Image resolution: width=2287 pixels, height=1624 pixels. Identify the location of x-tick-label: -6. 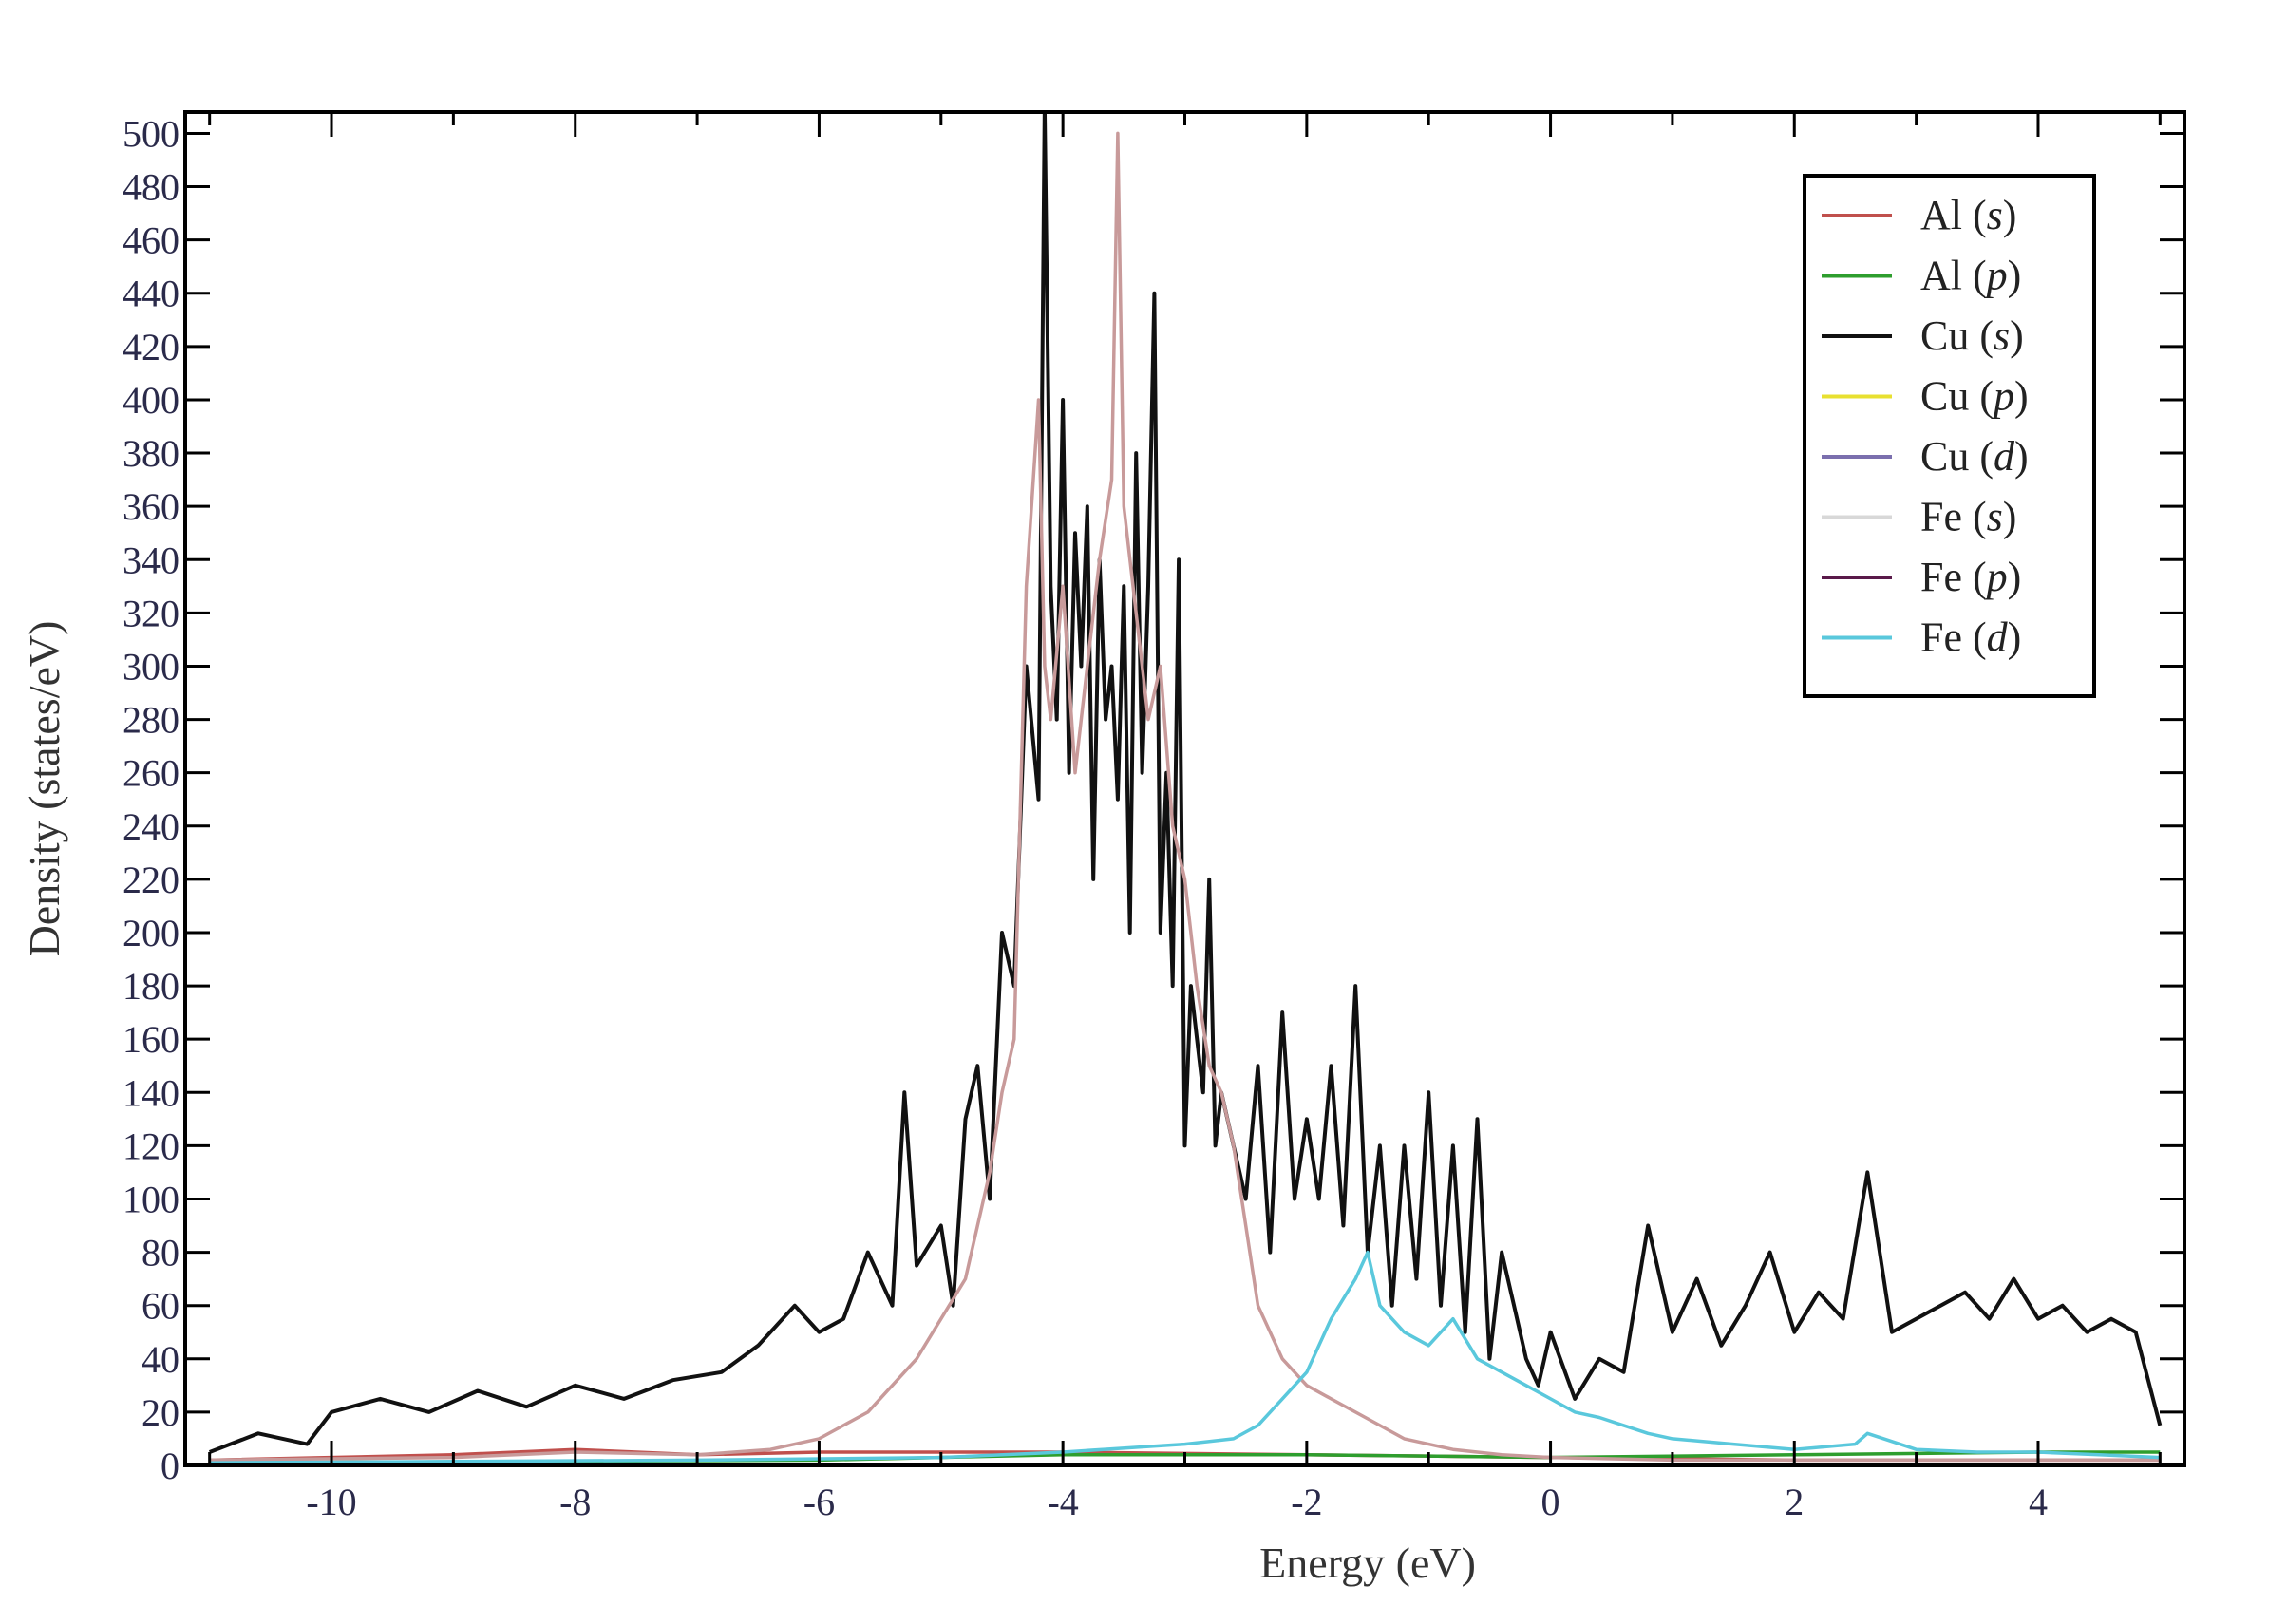
(819, 1502).